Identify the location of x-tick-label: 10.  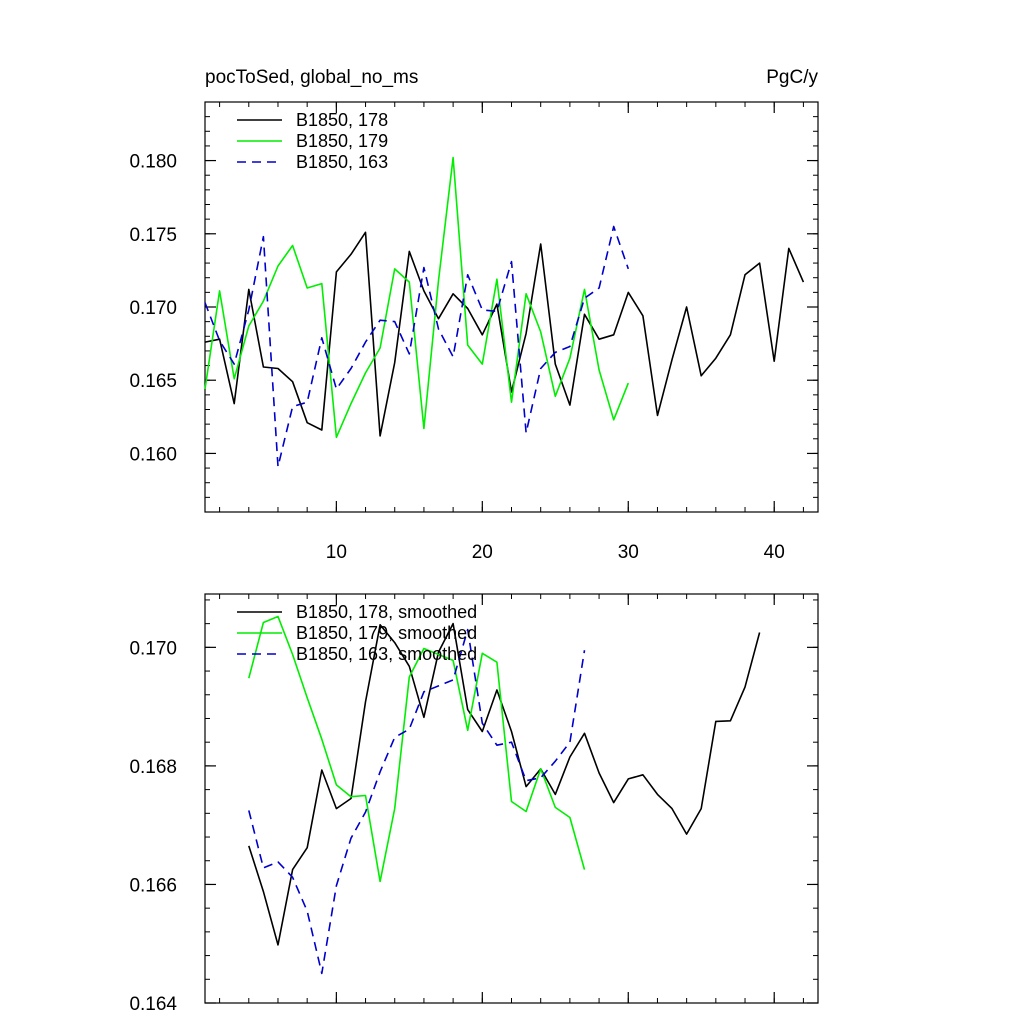
(336, 552).